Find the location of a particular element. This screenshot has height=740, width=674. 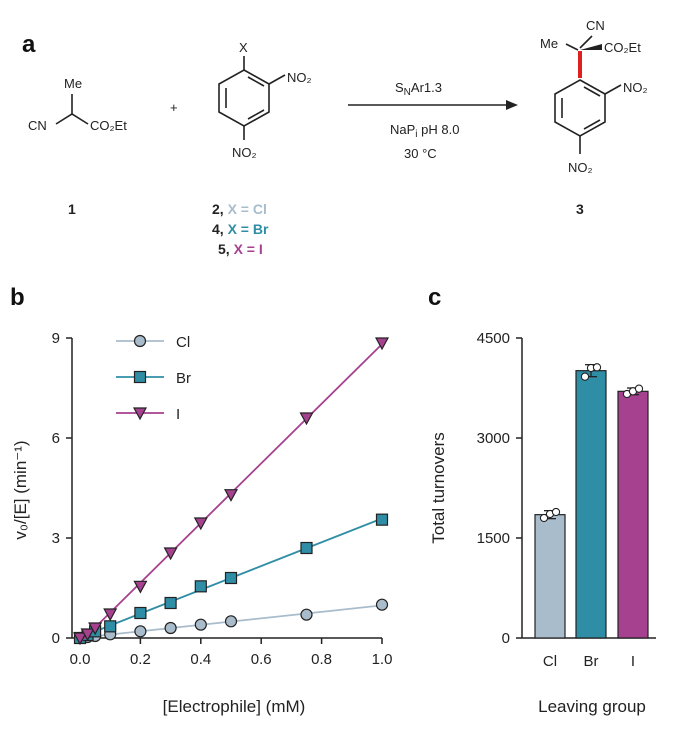

product-nitro-ortho: NO₂ is located at coordinates (635, 87).